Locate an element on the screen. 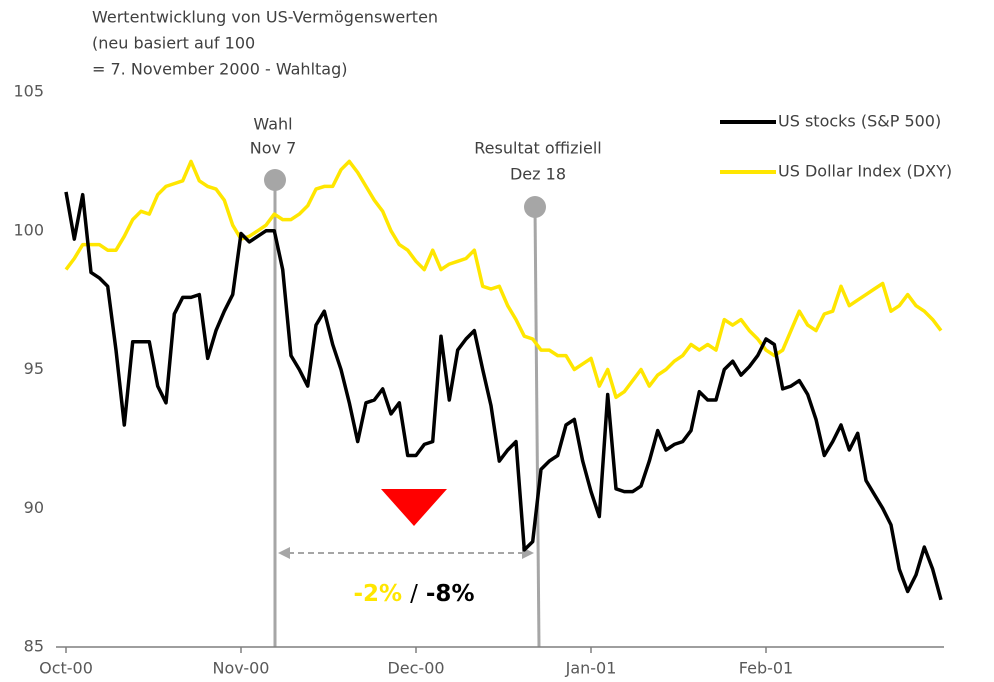 Image resolution: width=994 pixels, height=682 pixels. annotation: Nov 7 is located at coordinates (273, 148).